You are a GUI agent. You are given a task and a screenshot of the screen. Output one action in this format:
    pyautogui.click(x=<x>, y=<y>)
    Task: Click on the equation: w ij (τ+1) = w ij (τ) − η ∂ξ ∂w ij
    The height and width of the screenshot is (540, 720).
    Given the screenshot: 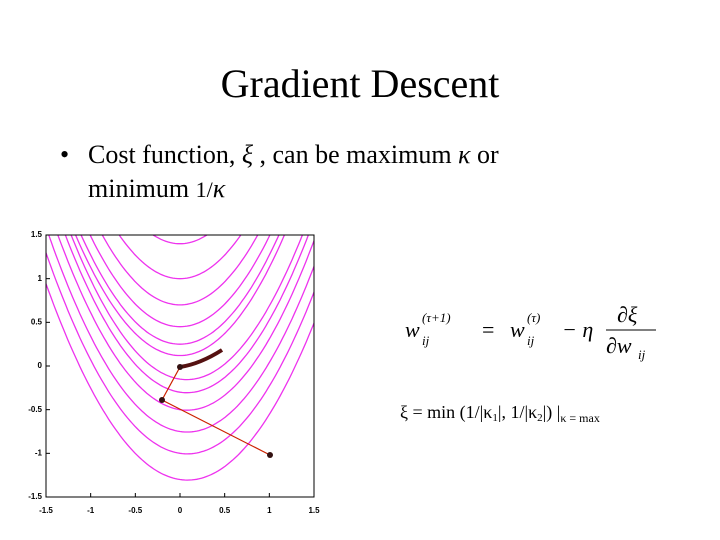 What is the action you would take?
    pyautogui.click(x=530, y=332)
    